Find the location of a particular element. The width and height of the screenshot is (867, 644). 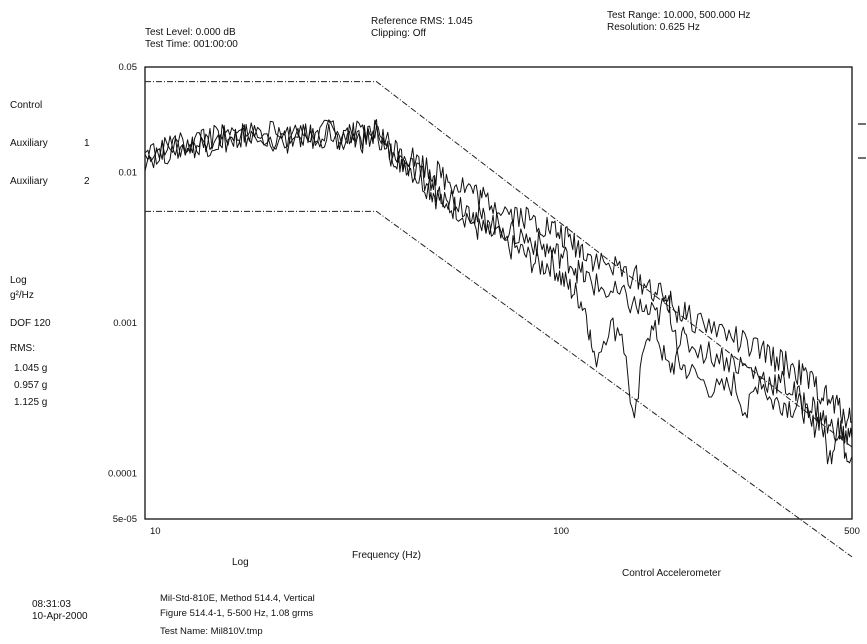

y-scale-label: Log is located at coordinates (18, 280).